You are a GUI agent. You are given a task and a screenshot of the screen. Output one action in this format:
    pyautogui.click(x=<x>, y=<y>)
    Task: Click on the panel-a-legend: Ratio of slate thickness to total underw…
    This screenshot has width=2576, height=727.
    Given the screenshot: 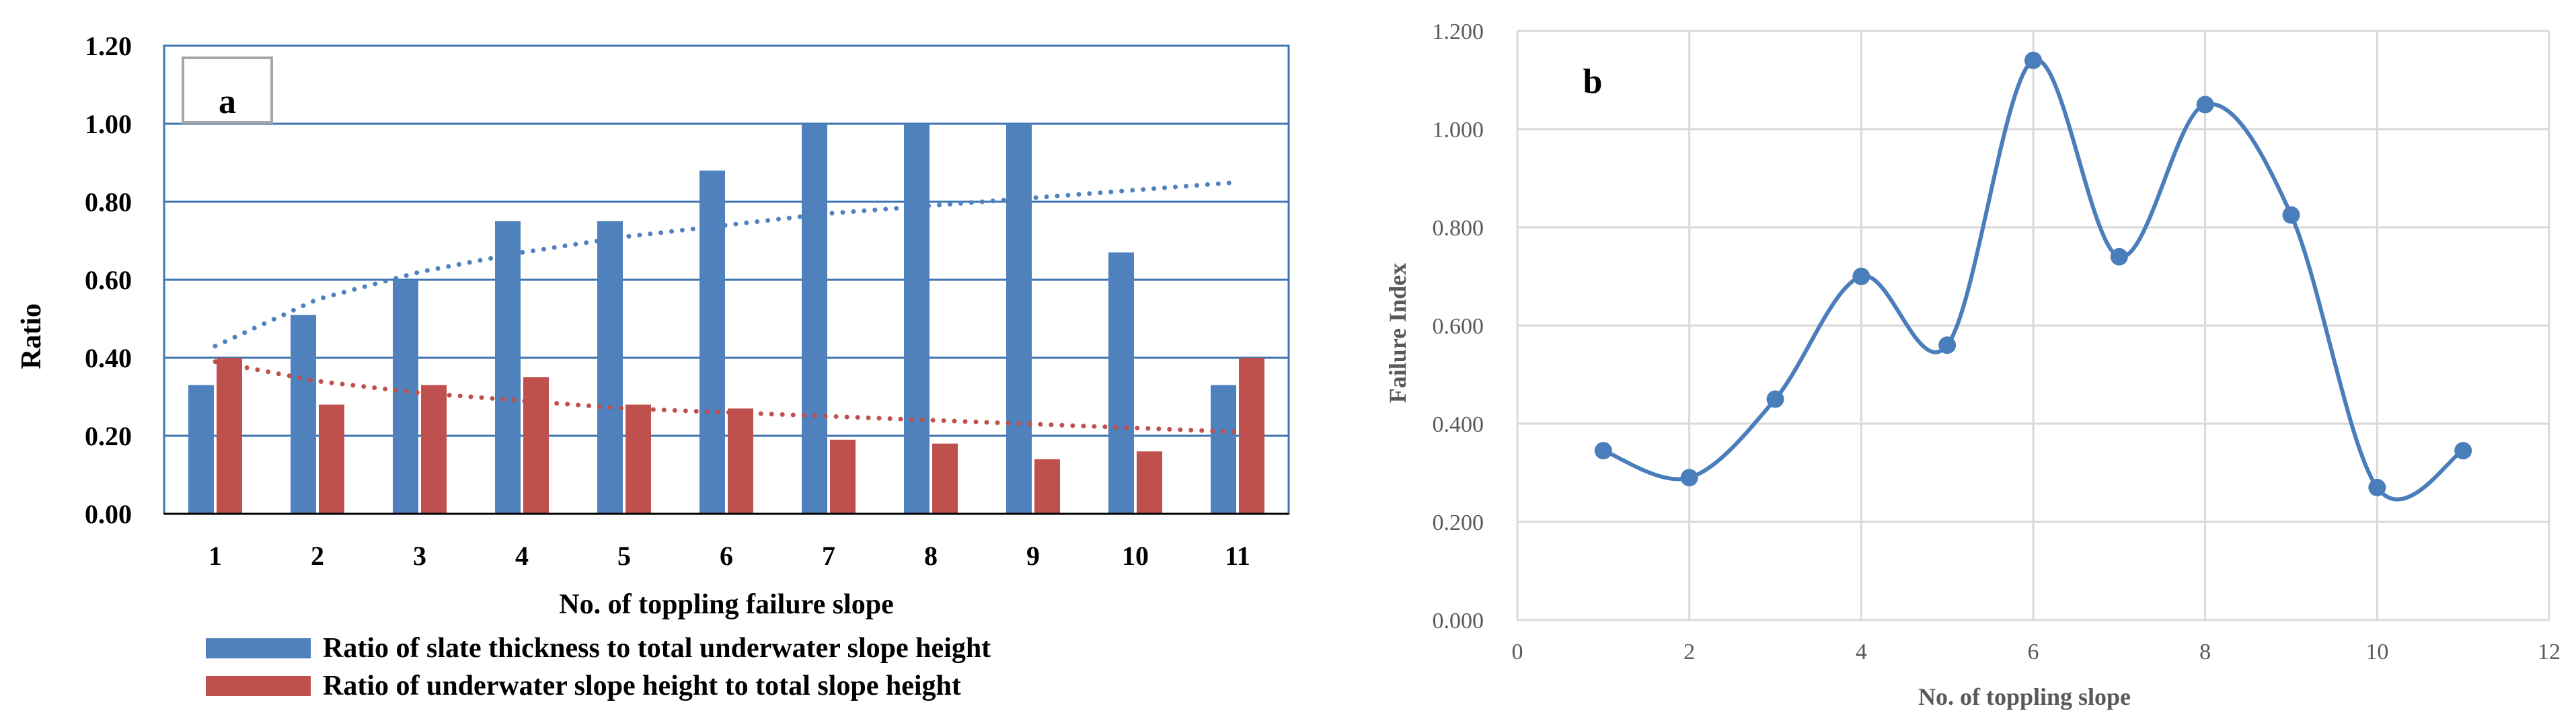 What is the action you would take?
    pyautogui.click(x=598, y=667)
    